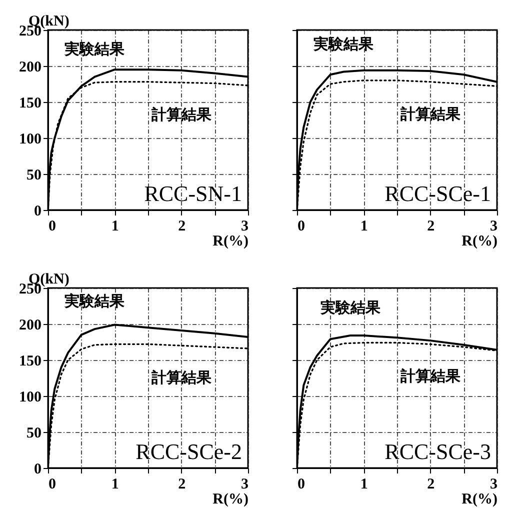  I want to click on annotation: RCC-SCe-2, so click(189, 451).